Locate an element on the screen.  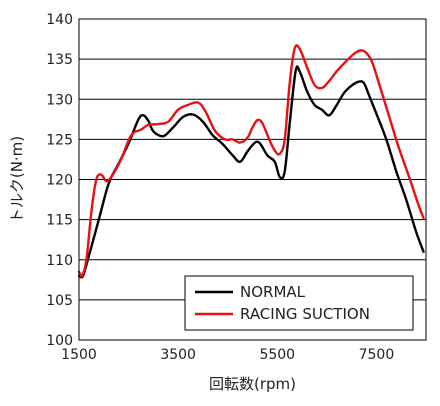
y-tick-label: 100 is located at coordinates (59, 341).